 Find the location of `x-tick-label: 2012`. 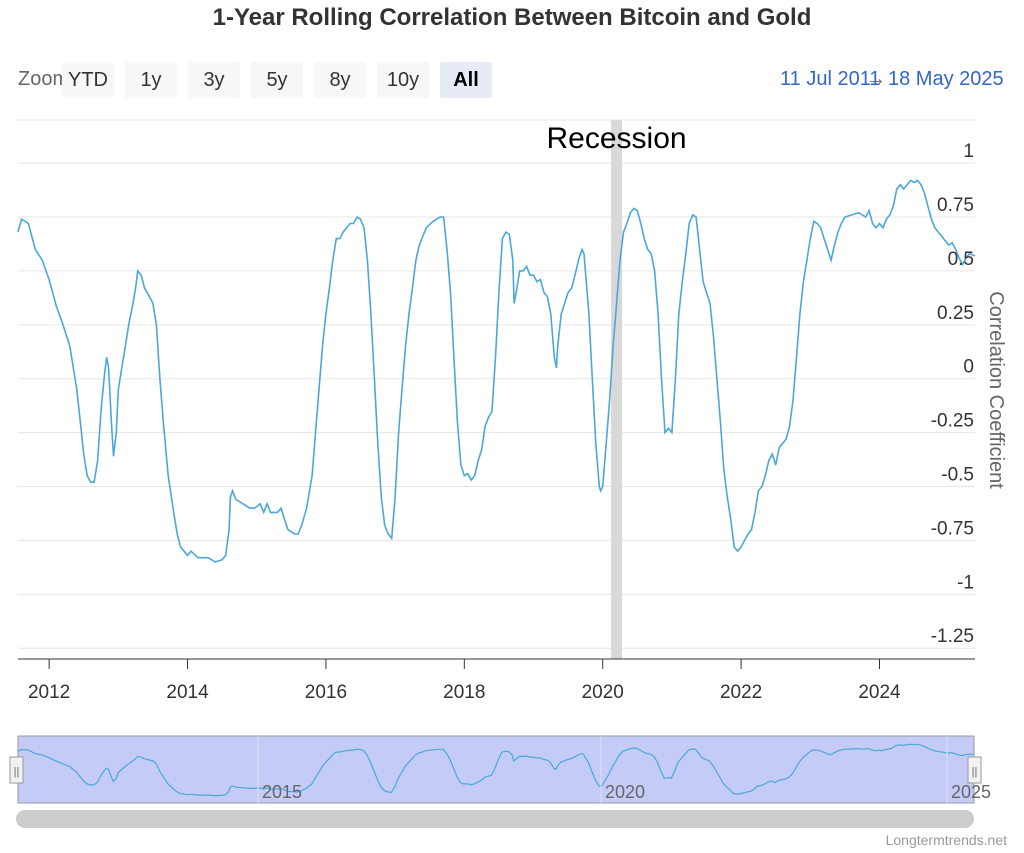

x-tick-label: 2012 is located at coordinates (49, 692).